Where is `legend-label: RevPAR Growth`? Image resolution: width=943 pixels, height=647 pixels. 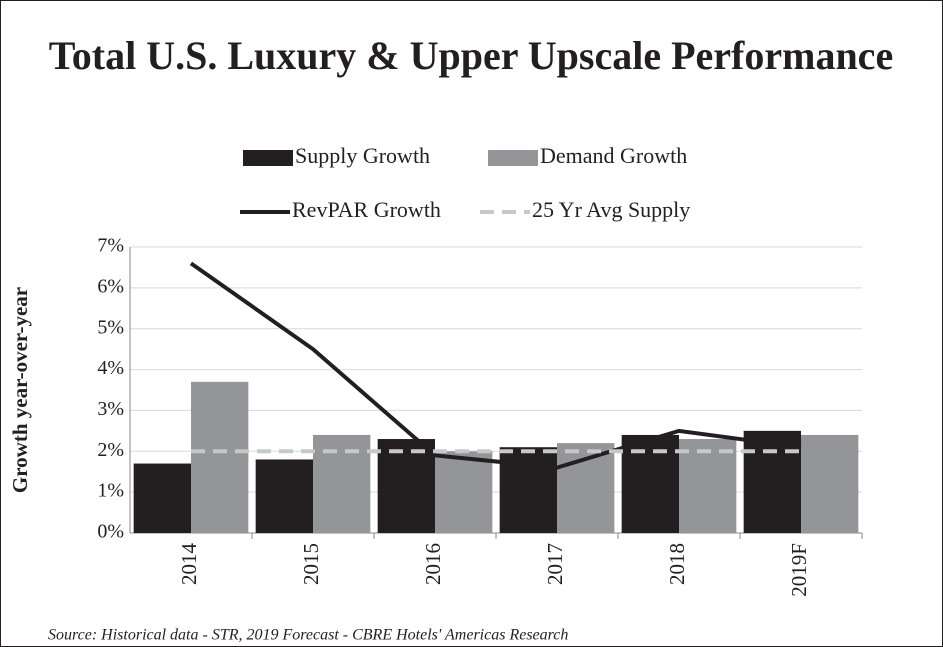 legend-label: RevPAR Growth is located at coordinates (366, 209).